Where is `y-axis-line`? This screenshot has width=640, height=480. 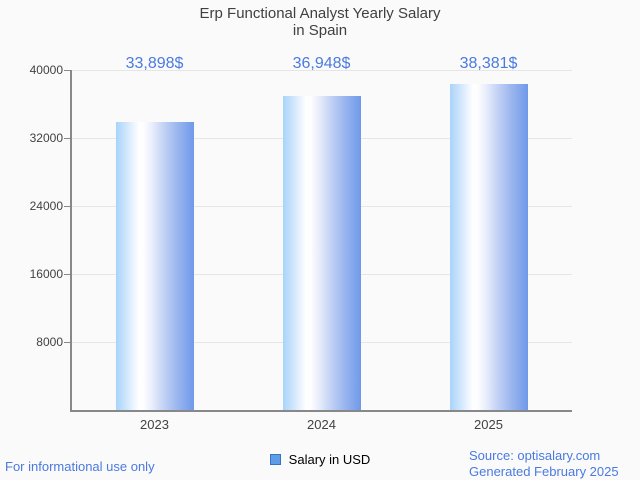
y-axis-line is located at coordinates (71, 241).